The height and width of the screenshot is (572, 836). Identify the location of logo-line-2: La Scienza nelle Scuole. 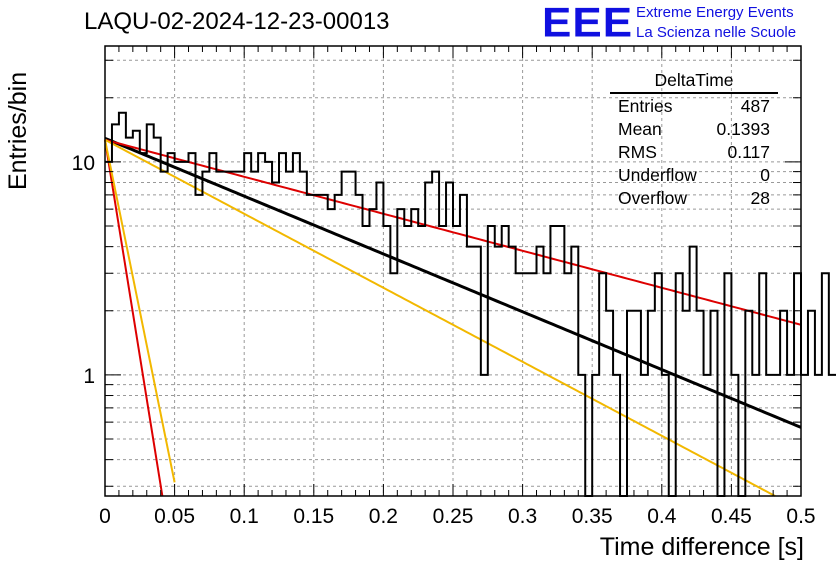
(716, 32).